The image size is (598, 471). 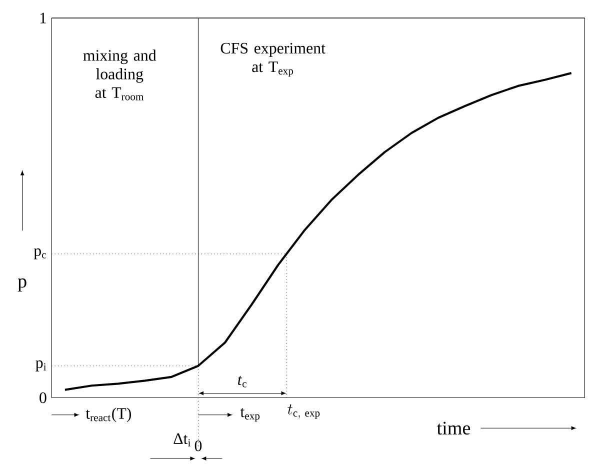 I want to click on text: t$_{exp}$, so click(x=250, y=415).